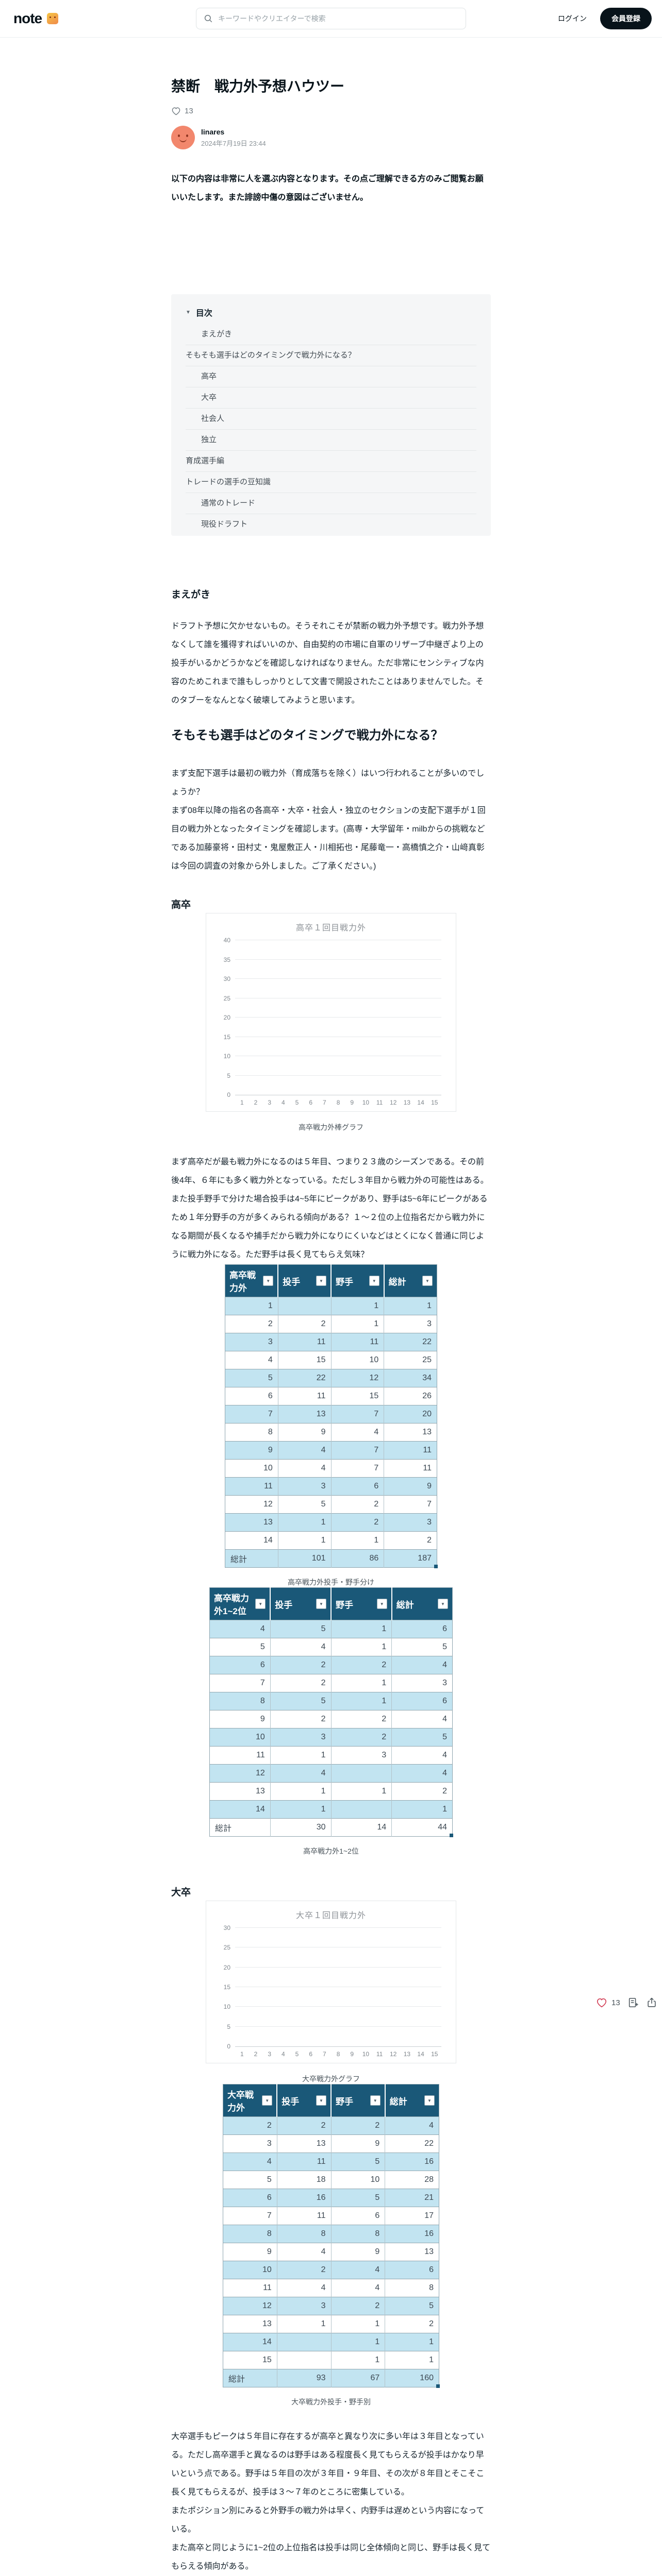 This screenshot has height=2576, width=662. I want to click on note-logo: note, so click(27, 18).